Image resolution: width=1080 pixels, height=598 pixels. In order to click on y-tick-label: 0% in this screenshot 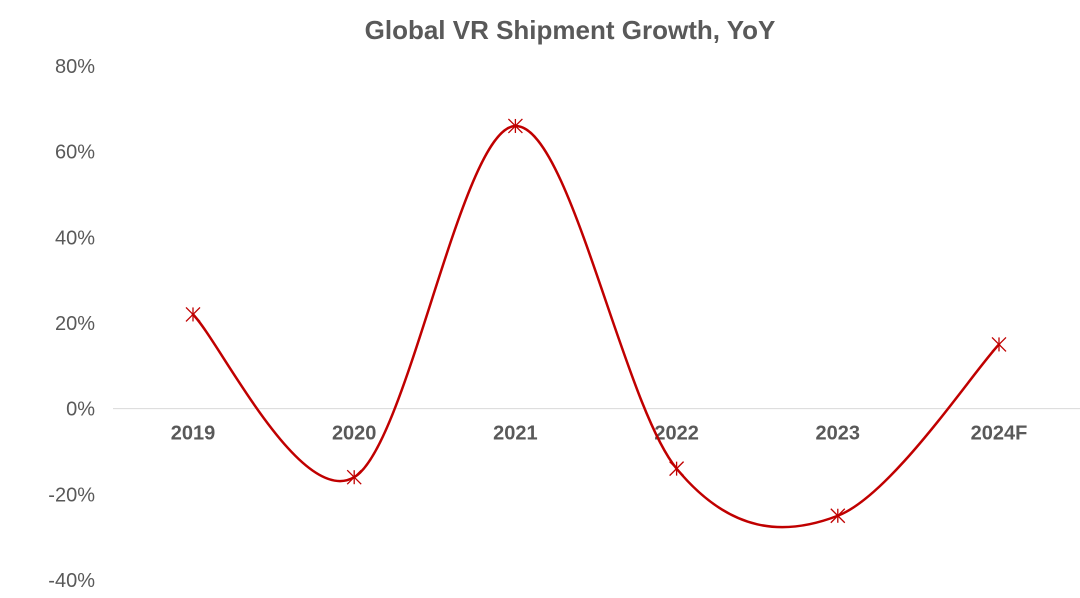, I will do `click(80, 410)`.